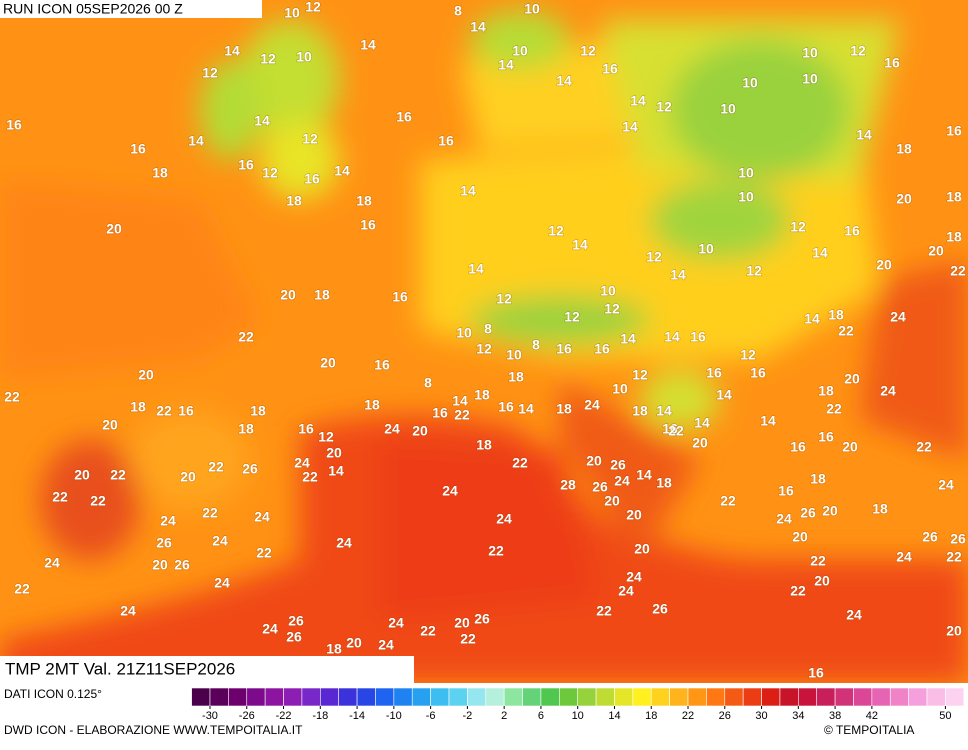 This screenshot has width=968, height=750. Describe the element at coordinates (120, 668) in the screenshot. I see `field-title: TMP 2MT Val. 21Z11SEP2026` at that location.